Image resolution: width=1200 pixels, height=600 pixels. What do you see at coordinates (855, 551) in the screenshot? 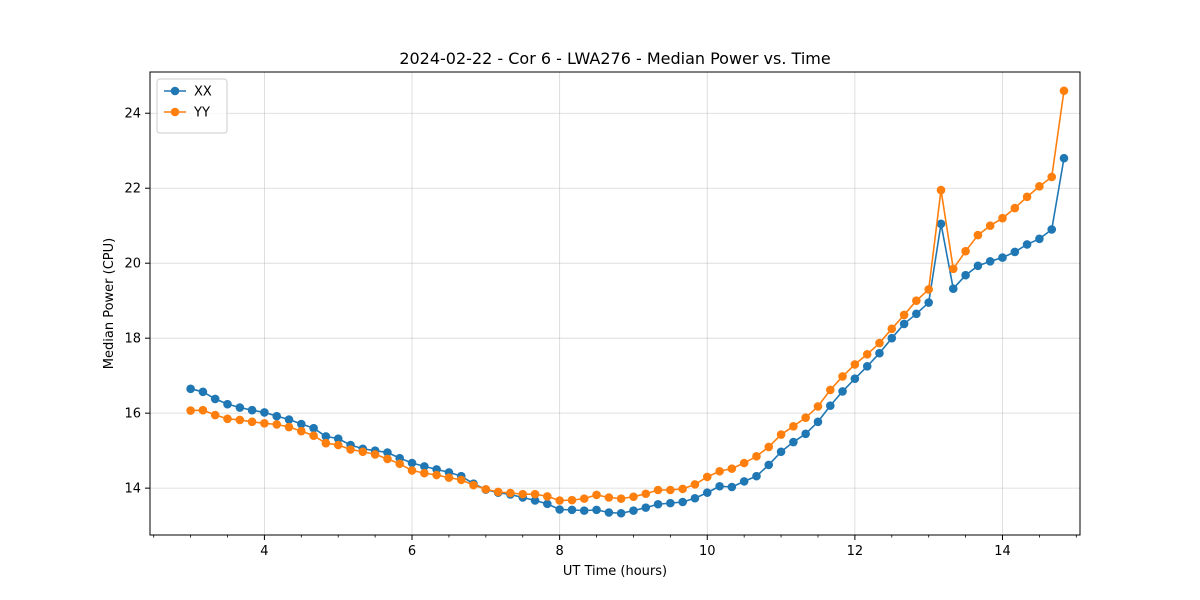
I see `x-tick-label: 12` at bounding box center [855, 551].